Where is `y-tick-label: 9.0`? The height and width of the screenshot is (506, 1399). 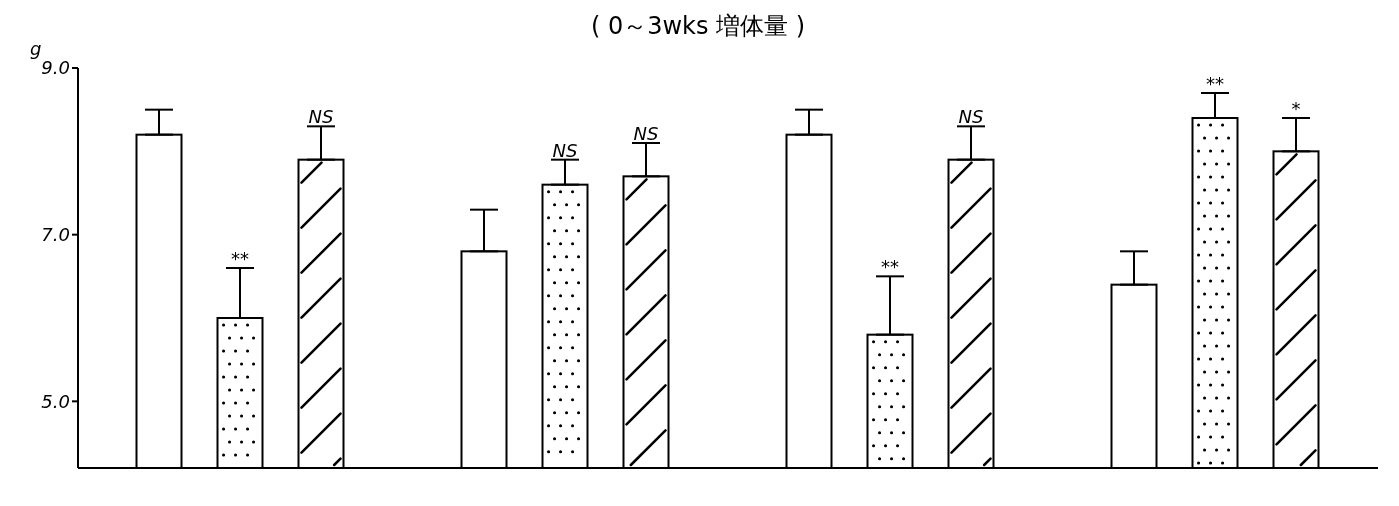
y-tick-label: 9.0 is located at coordinates (55, 68).